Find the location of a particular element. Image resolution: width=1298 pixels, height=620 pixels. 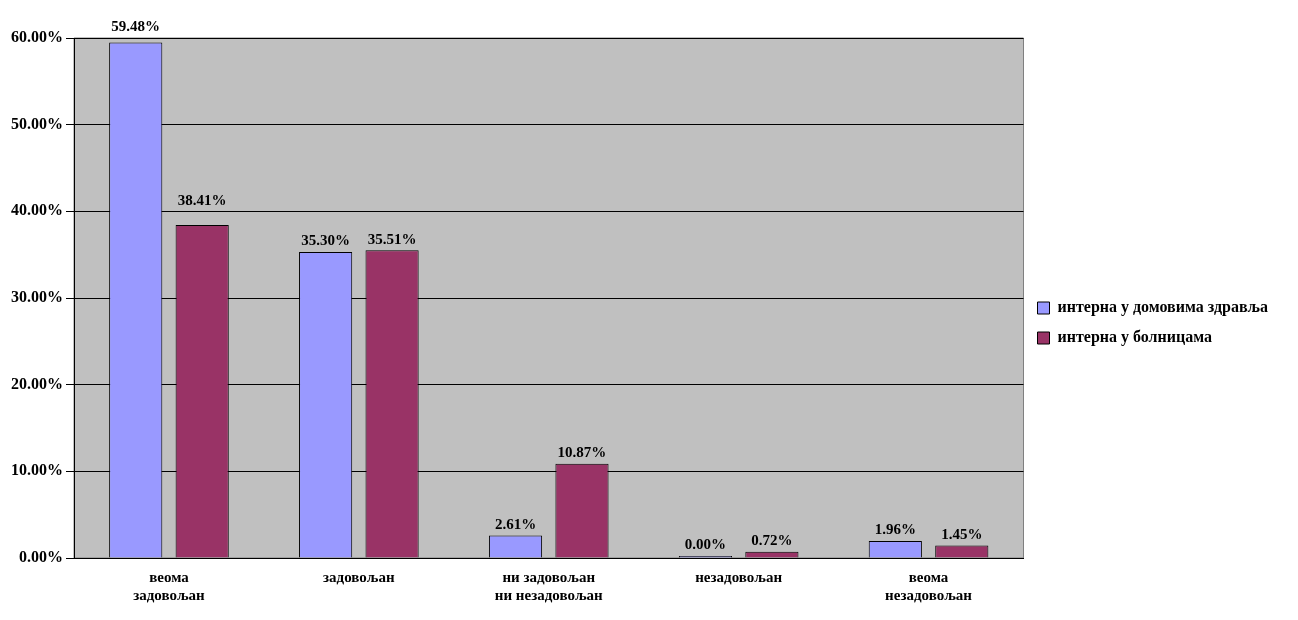

data-label: 59.48% is located at coordinates (136, 26).